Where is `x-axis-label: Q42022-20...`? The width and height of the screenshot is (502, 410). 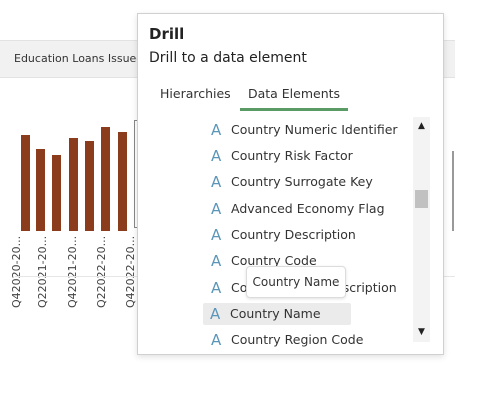
x-axis-label: Q42022-20... is located at coordinates (130, 271).